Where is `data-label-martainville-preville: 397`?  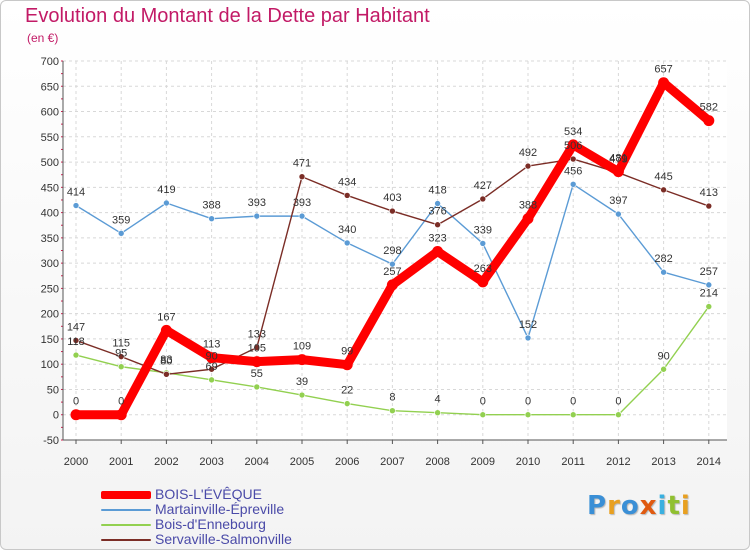
data-label-martainville-preville: 397 is located at coordinates (618, 201).